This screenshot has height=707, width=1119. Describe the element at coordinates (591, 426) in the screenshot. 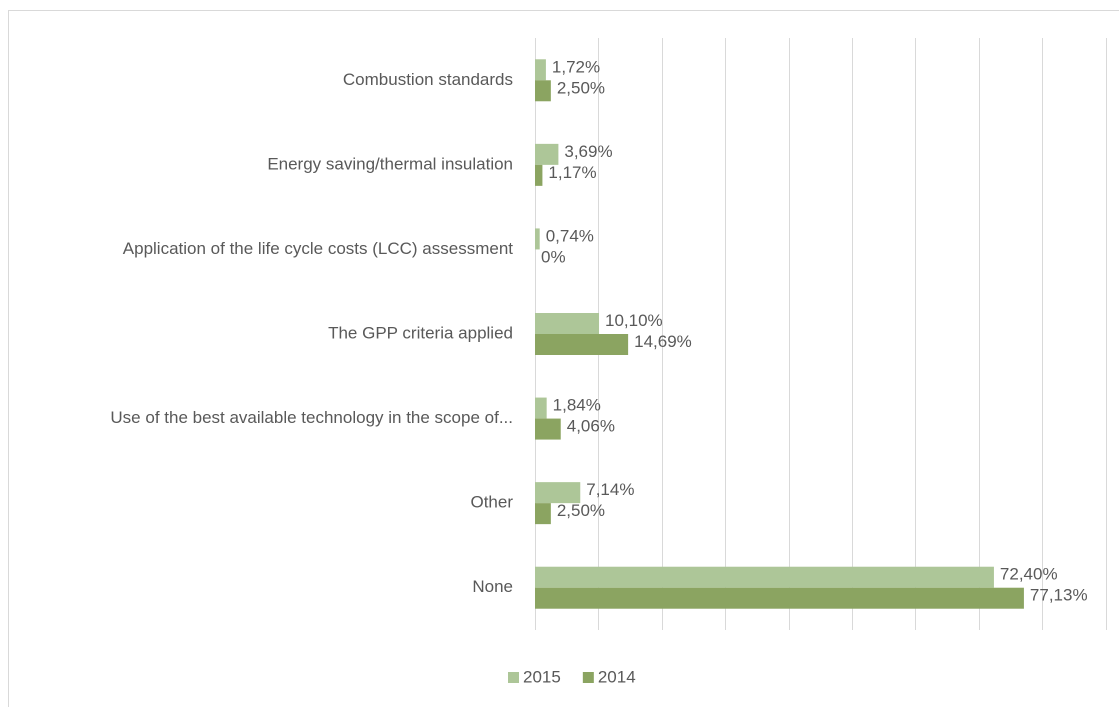

I see `value-label: 4,06%` at that location.